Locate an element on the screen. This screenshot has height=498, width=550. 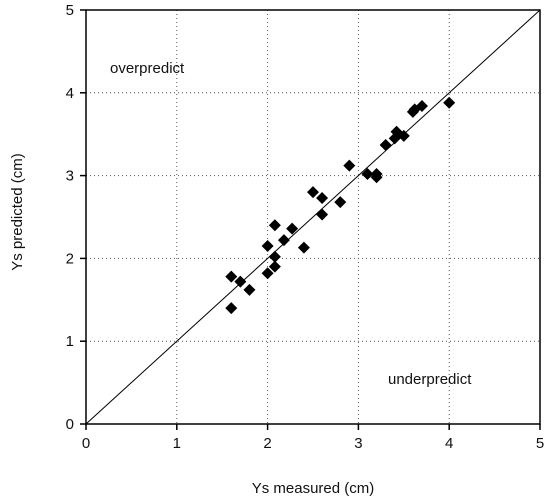
y-tick-label: 0 is located at coordinates (70, 424).